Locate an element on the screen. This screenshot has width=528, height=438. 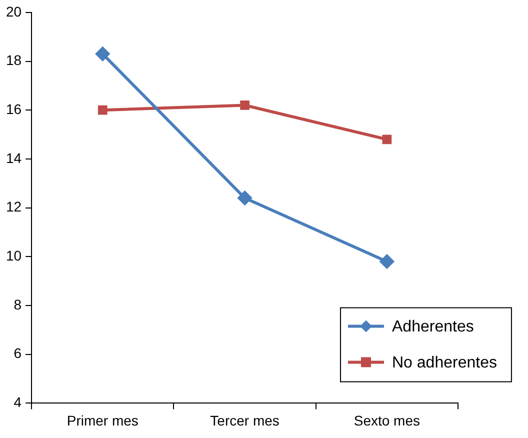
legend-label: No adherentes is located at coordinates (444, 363).